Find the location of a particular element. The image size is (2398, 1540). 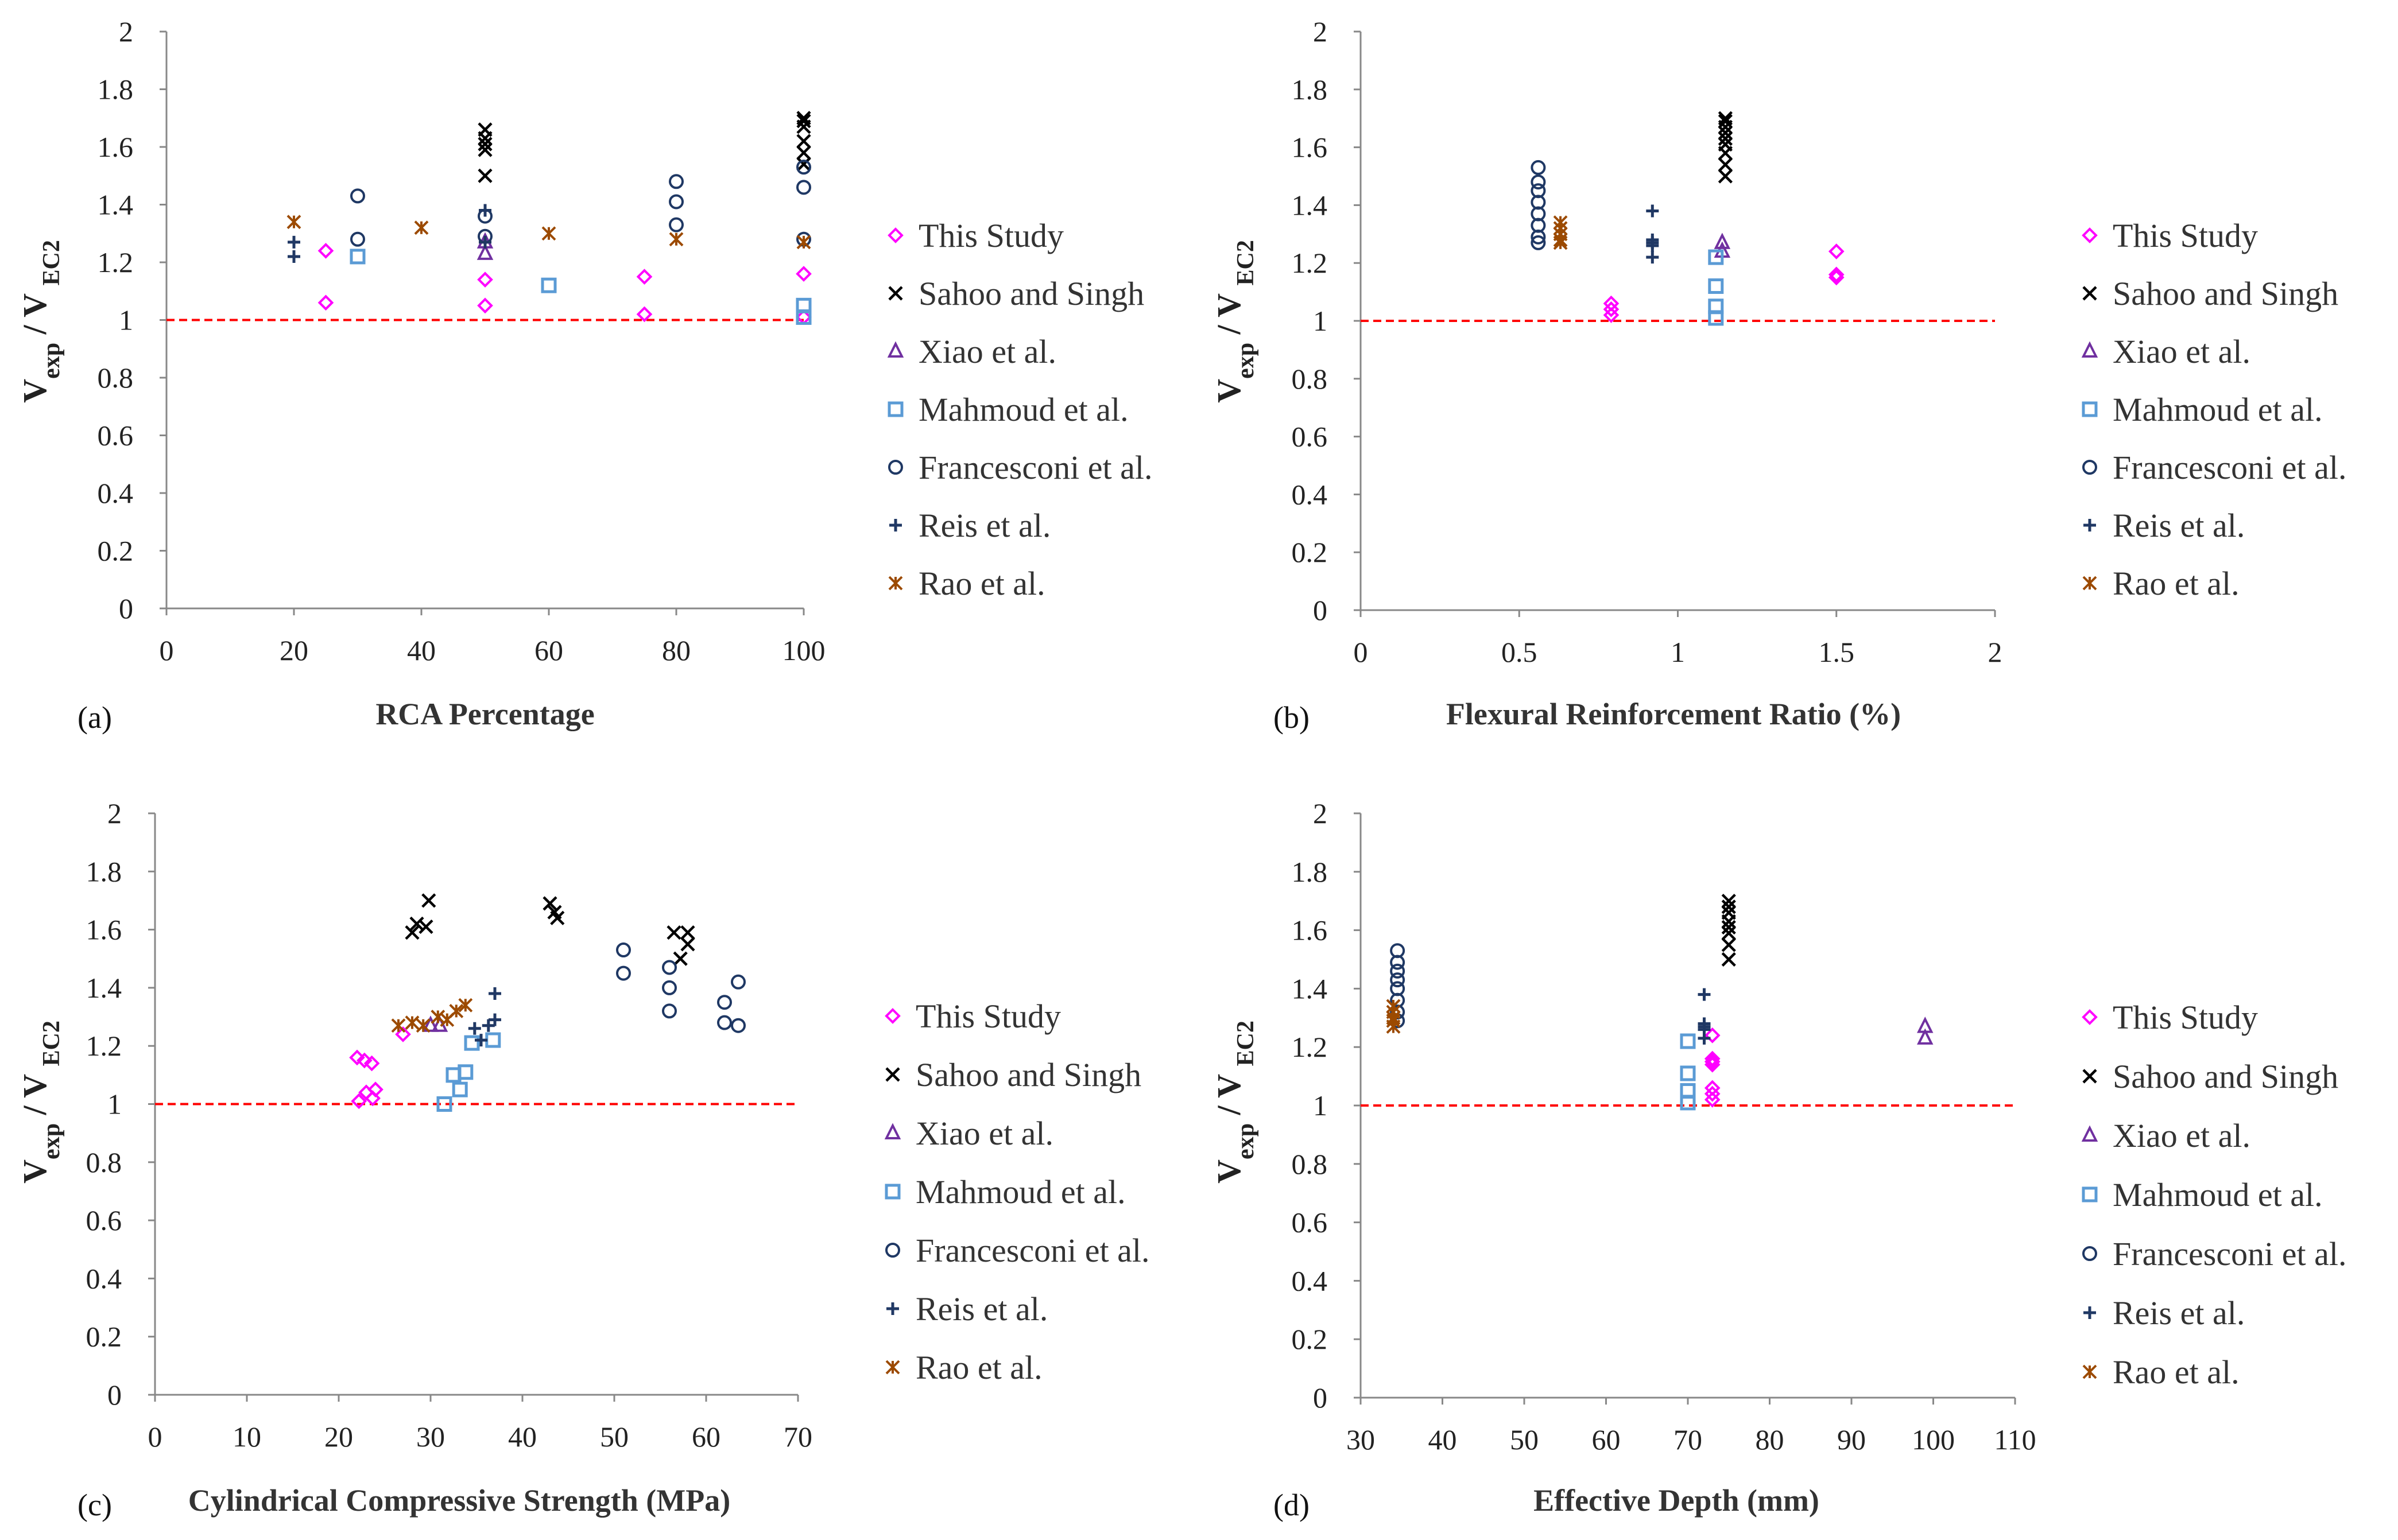

series-francesconi-et-al is located at coordinates (580, 203).